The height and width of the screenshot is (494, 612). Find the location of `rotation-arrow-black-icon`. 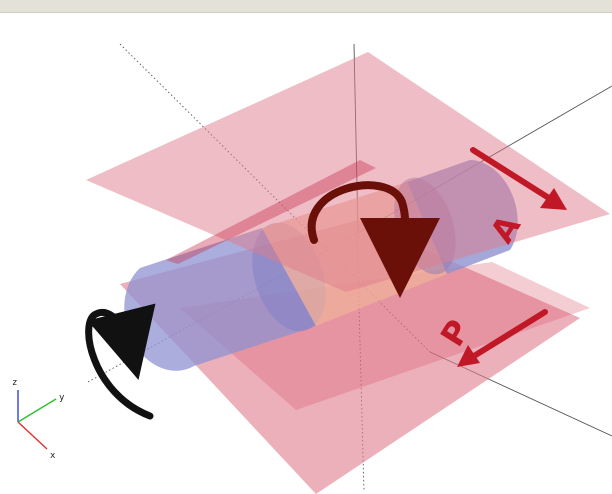

rotation-arrow-black-icon is located at coordinates (120, 361).